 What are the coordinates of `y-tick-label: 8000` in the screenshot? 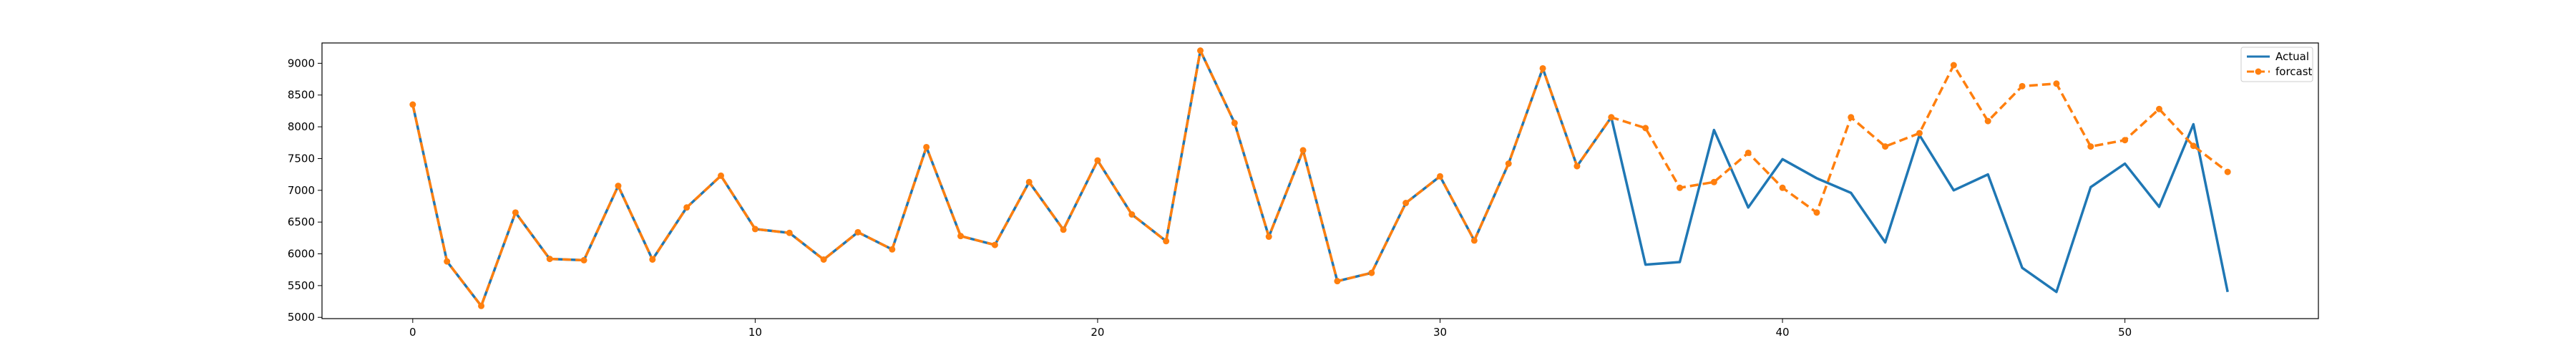 It's located at (301, 126).